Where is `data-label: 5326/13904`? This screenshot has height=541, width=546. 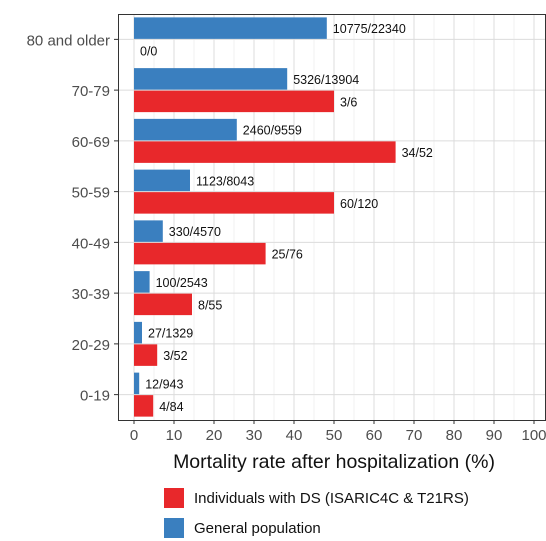 data-label: 5326/13904 is located at coordinates (326, 80).